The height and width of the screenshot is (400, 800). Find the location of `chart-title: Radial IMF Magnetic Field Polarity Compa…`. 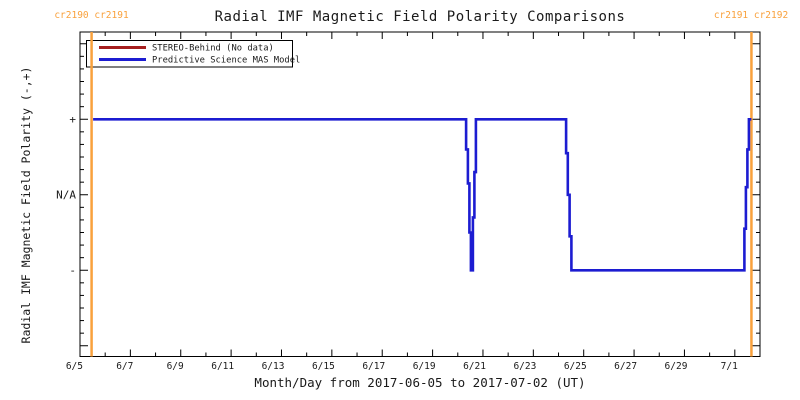

chart-title: Radial IMF Magnetic Field Polarity Compa… is located at coordinates (420, 17).